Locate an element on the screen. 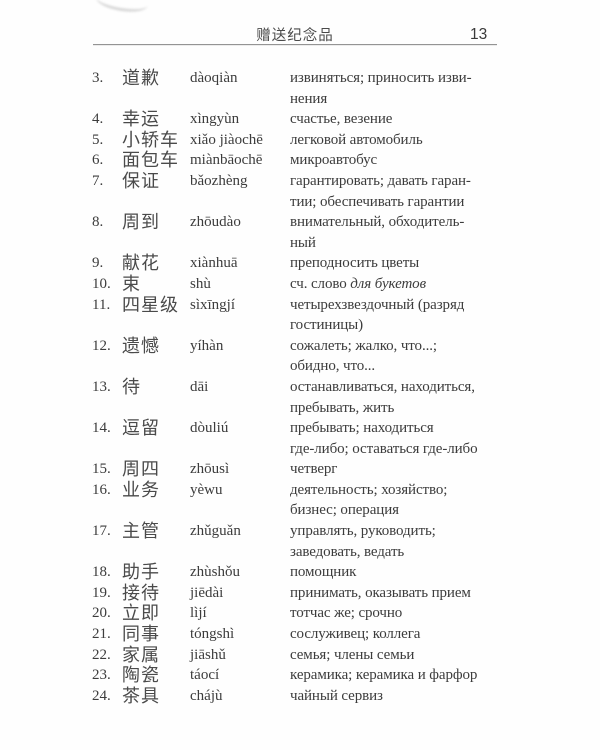 This screenshot has height=750, width=600. page-title: 赠送纪念品 is located at coordinates (295, 36).